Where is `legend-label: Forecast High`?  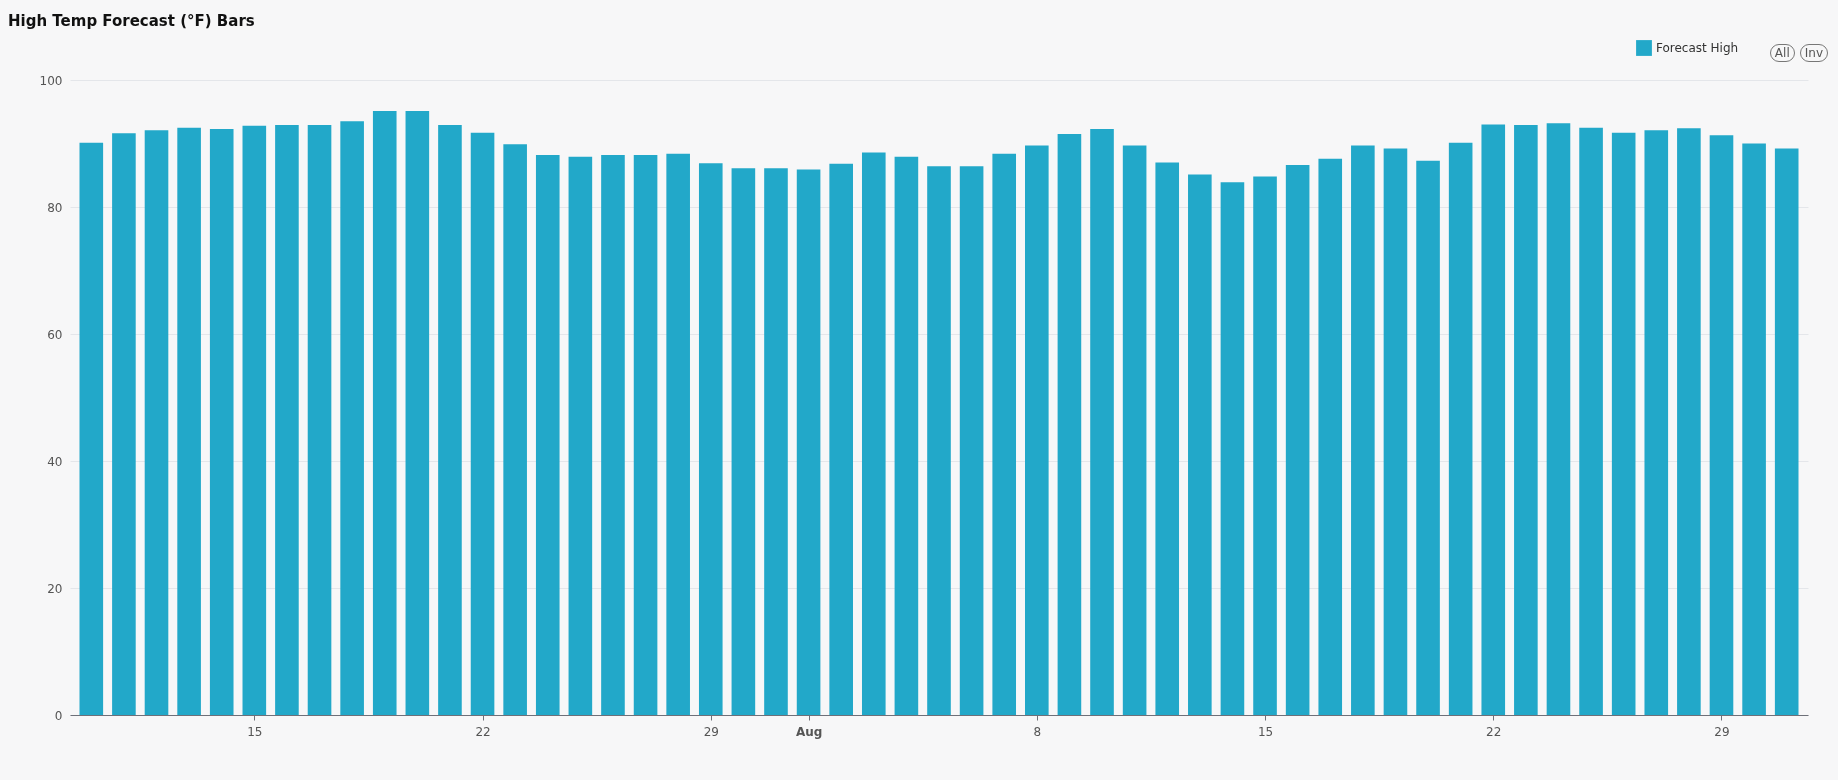 legend-label: Forecast High is located at coordinates (1697, 48).